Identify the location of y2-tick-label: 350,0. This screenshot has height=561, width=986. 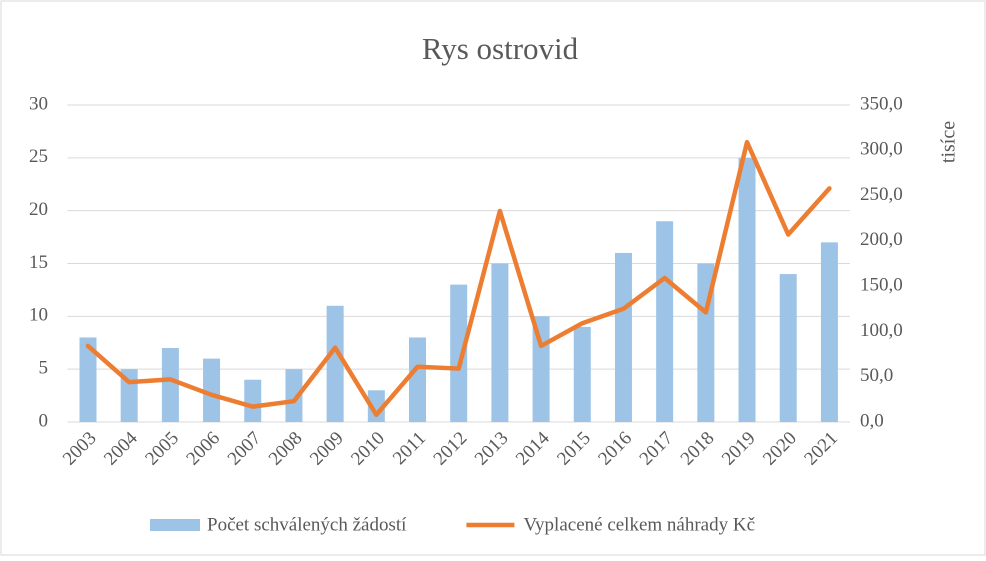
(881, 103).